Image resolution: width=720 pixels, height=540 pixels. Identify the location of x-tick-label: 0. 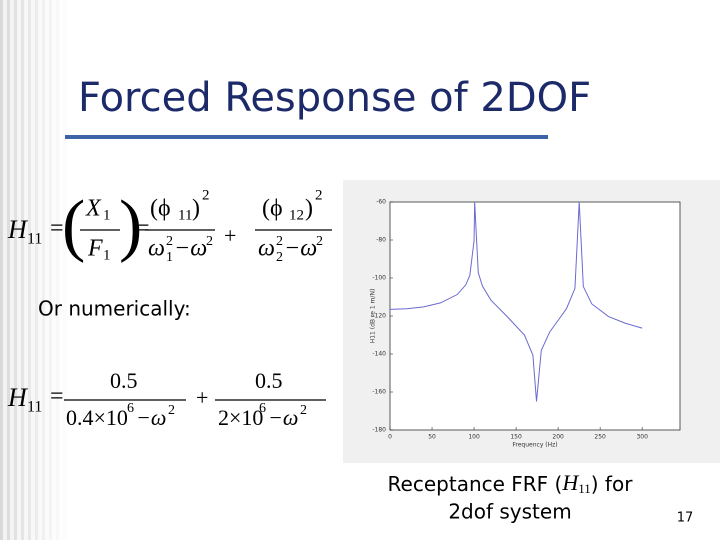
(390, 437).